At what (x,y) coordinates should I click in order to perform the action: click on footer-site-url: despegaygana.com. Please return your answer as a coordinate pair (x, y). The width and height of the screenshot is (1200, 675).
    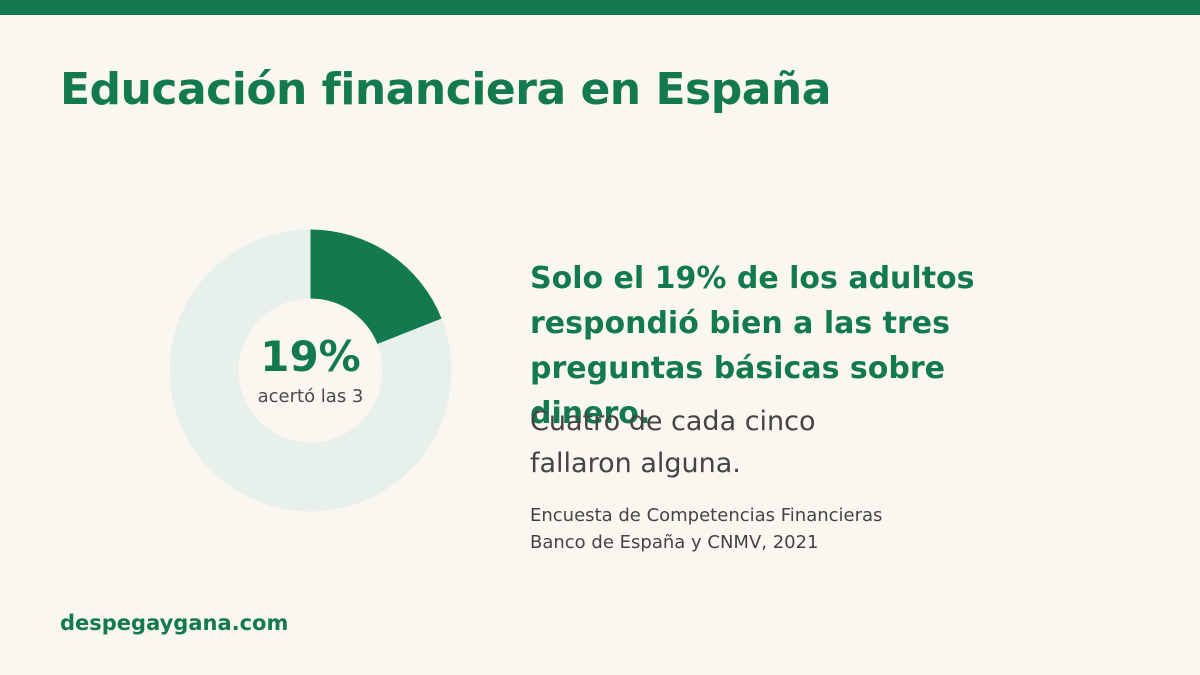
    Looking at the image, I should click on (174, 623).